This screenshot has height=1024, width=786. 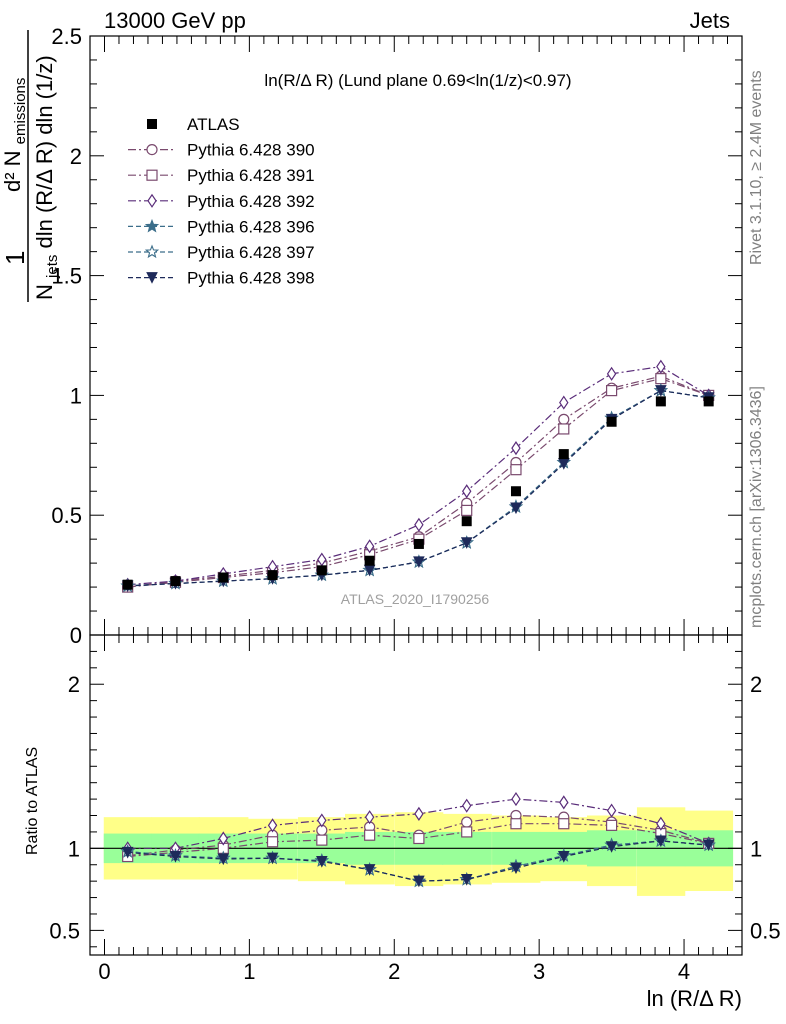 I want to click on rivet-label: Rivet 3.1.10, ≥ 2.4M events, so click(x=756, y=167).